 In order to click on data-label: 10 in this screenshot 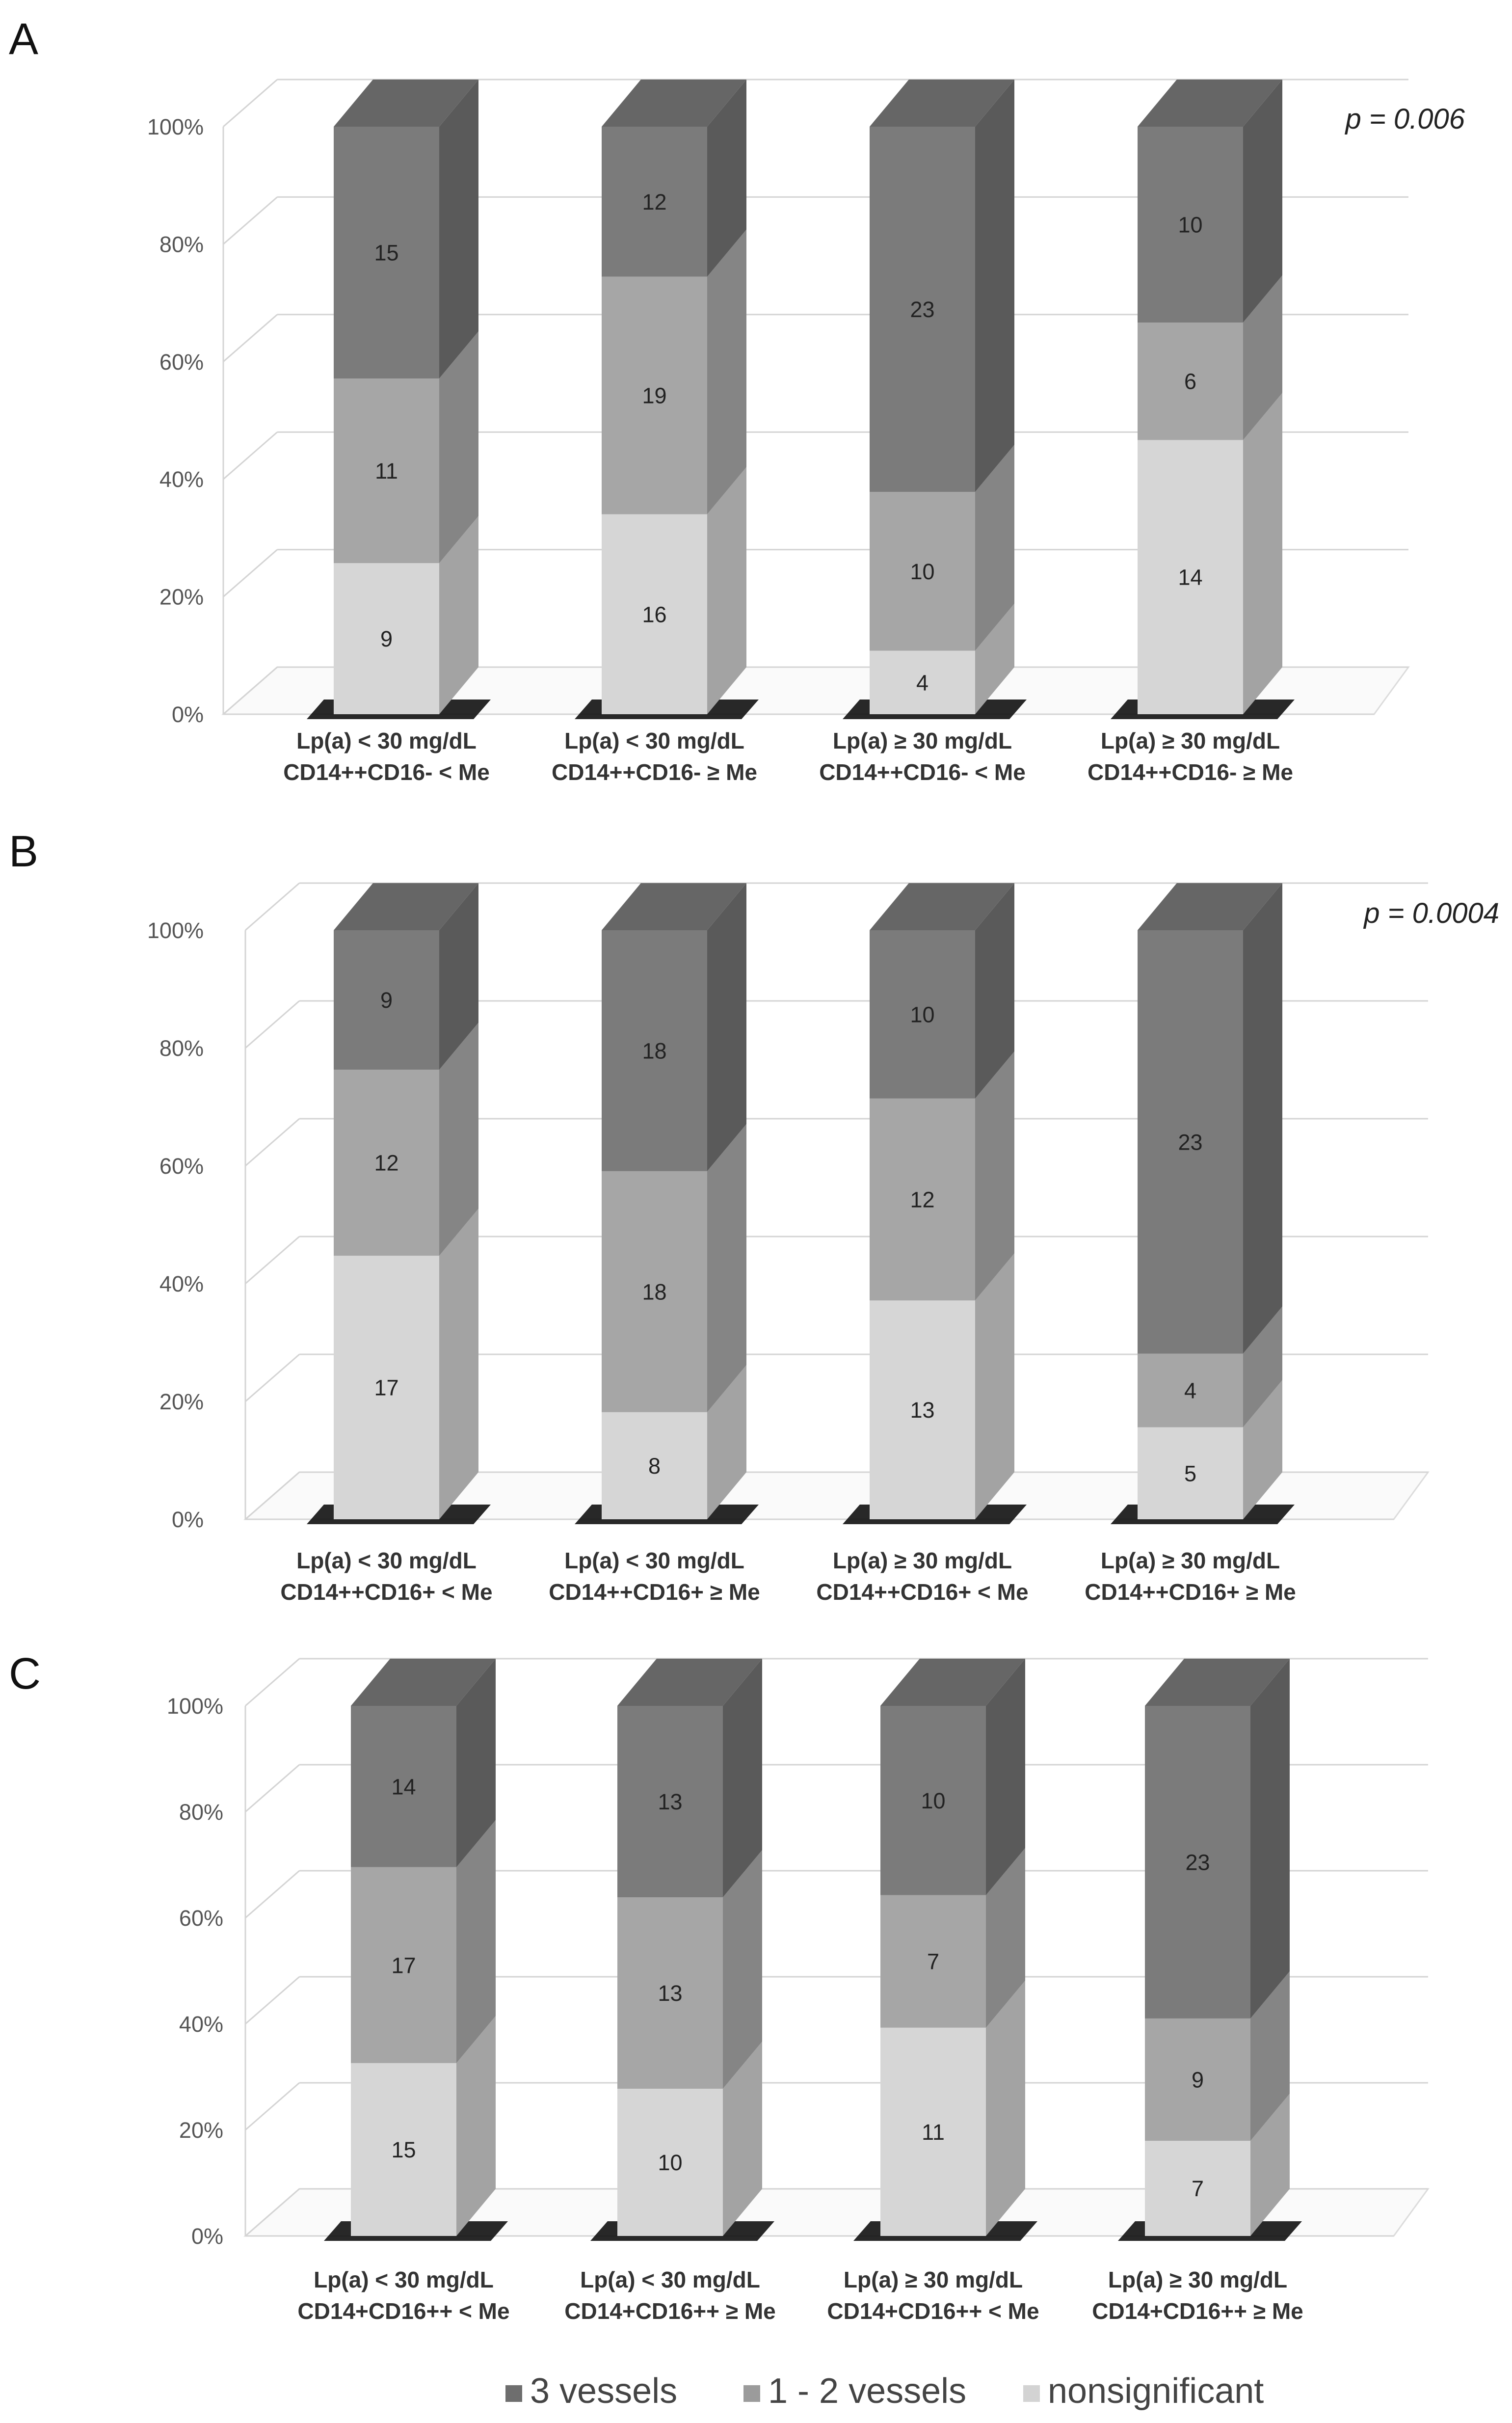, I will do `click(933, 1800)`.